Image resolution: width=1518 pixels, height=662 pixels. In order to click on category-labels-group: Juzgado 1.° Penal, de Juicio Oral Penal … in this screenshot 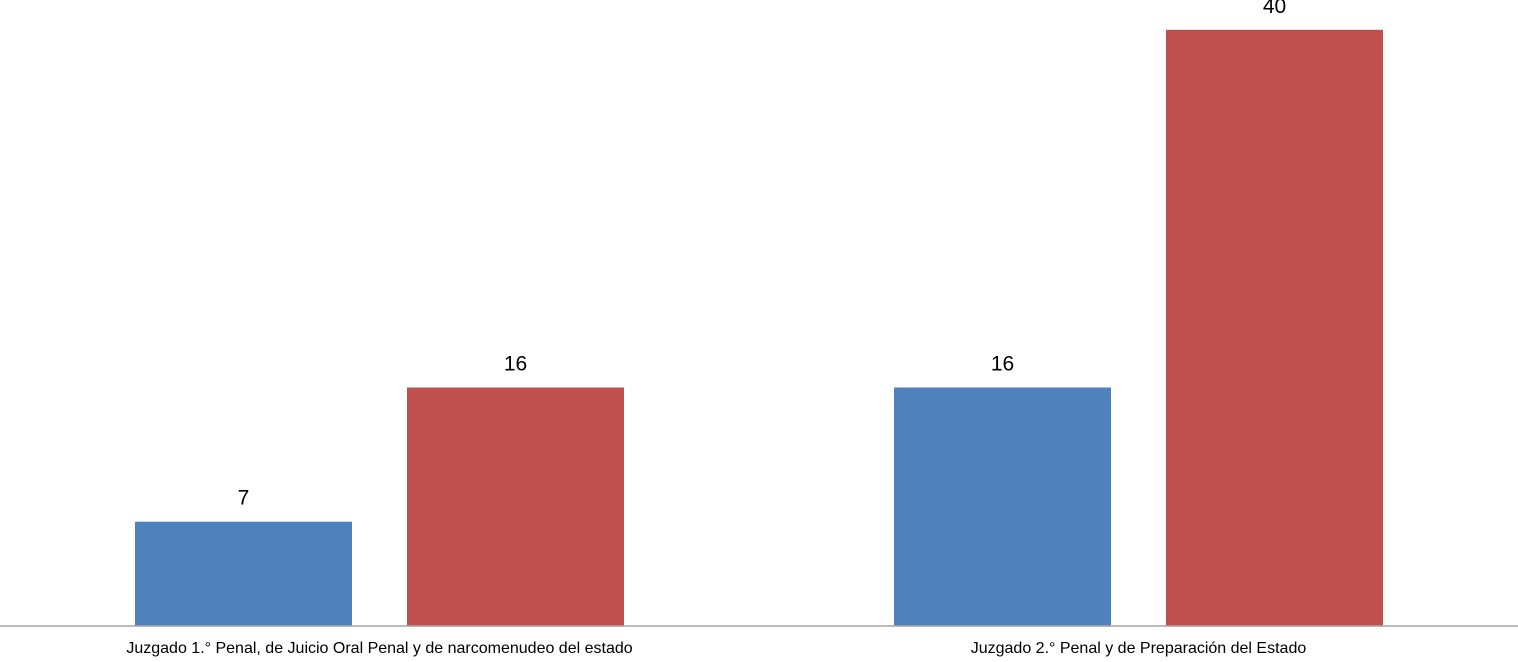, I will do `click(716, 648)`.